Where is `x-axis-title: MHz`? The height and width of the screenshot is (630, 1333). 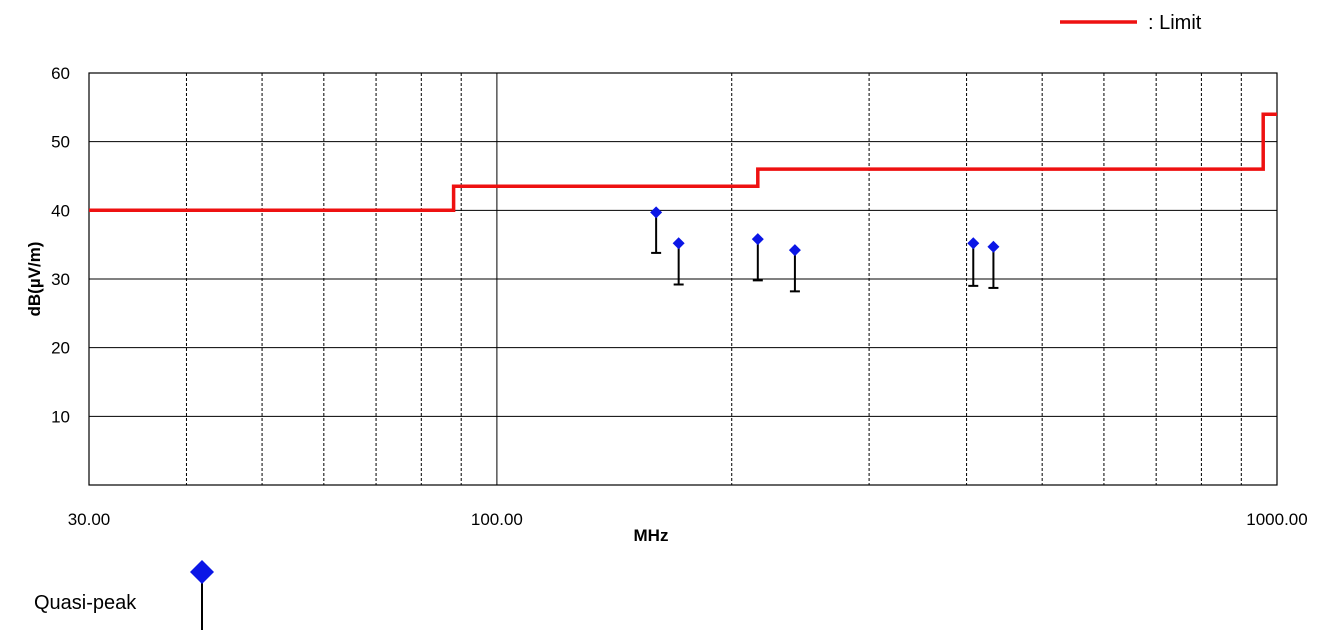
x-axis-title: MHz is located at coordinates (651, 535).